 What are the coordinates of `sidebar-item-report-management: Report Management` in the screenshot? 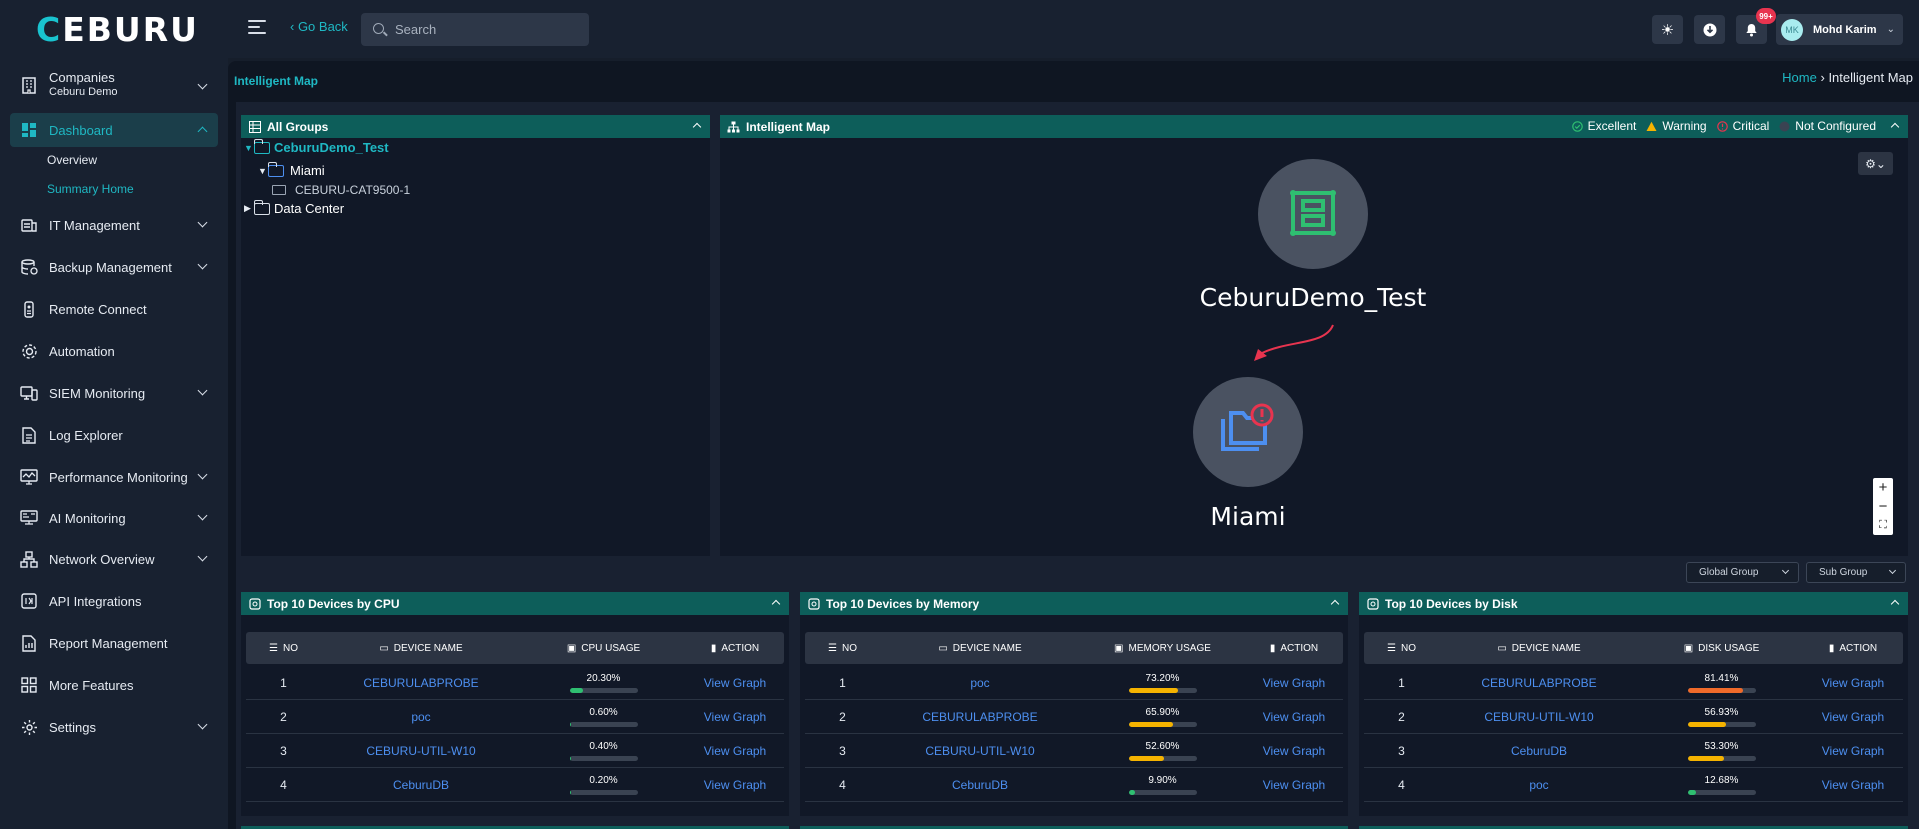 It's located at (114, 643).